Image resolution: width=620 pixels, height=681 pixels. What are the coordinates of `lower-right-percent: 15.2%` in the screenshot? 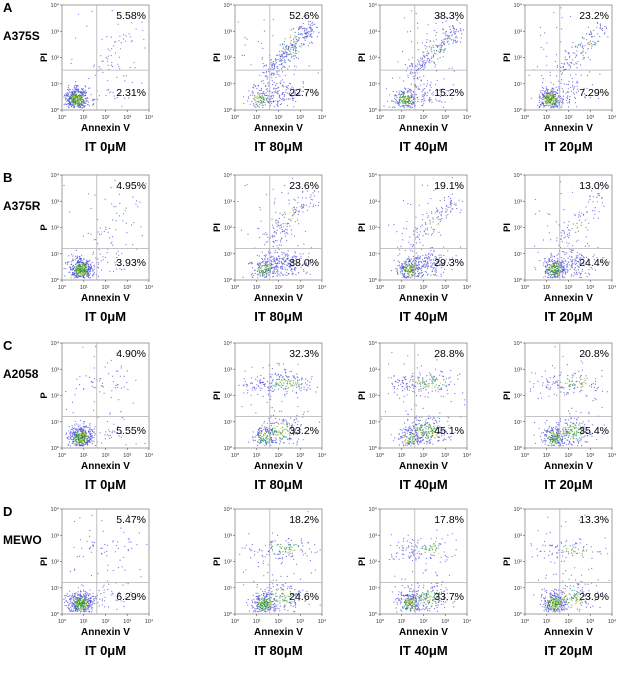 It's located at (449, 93).